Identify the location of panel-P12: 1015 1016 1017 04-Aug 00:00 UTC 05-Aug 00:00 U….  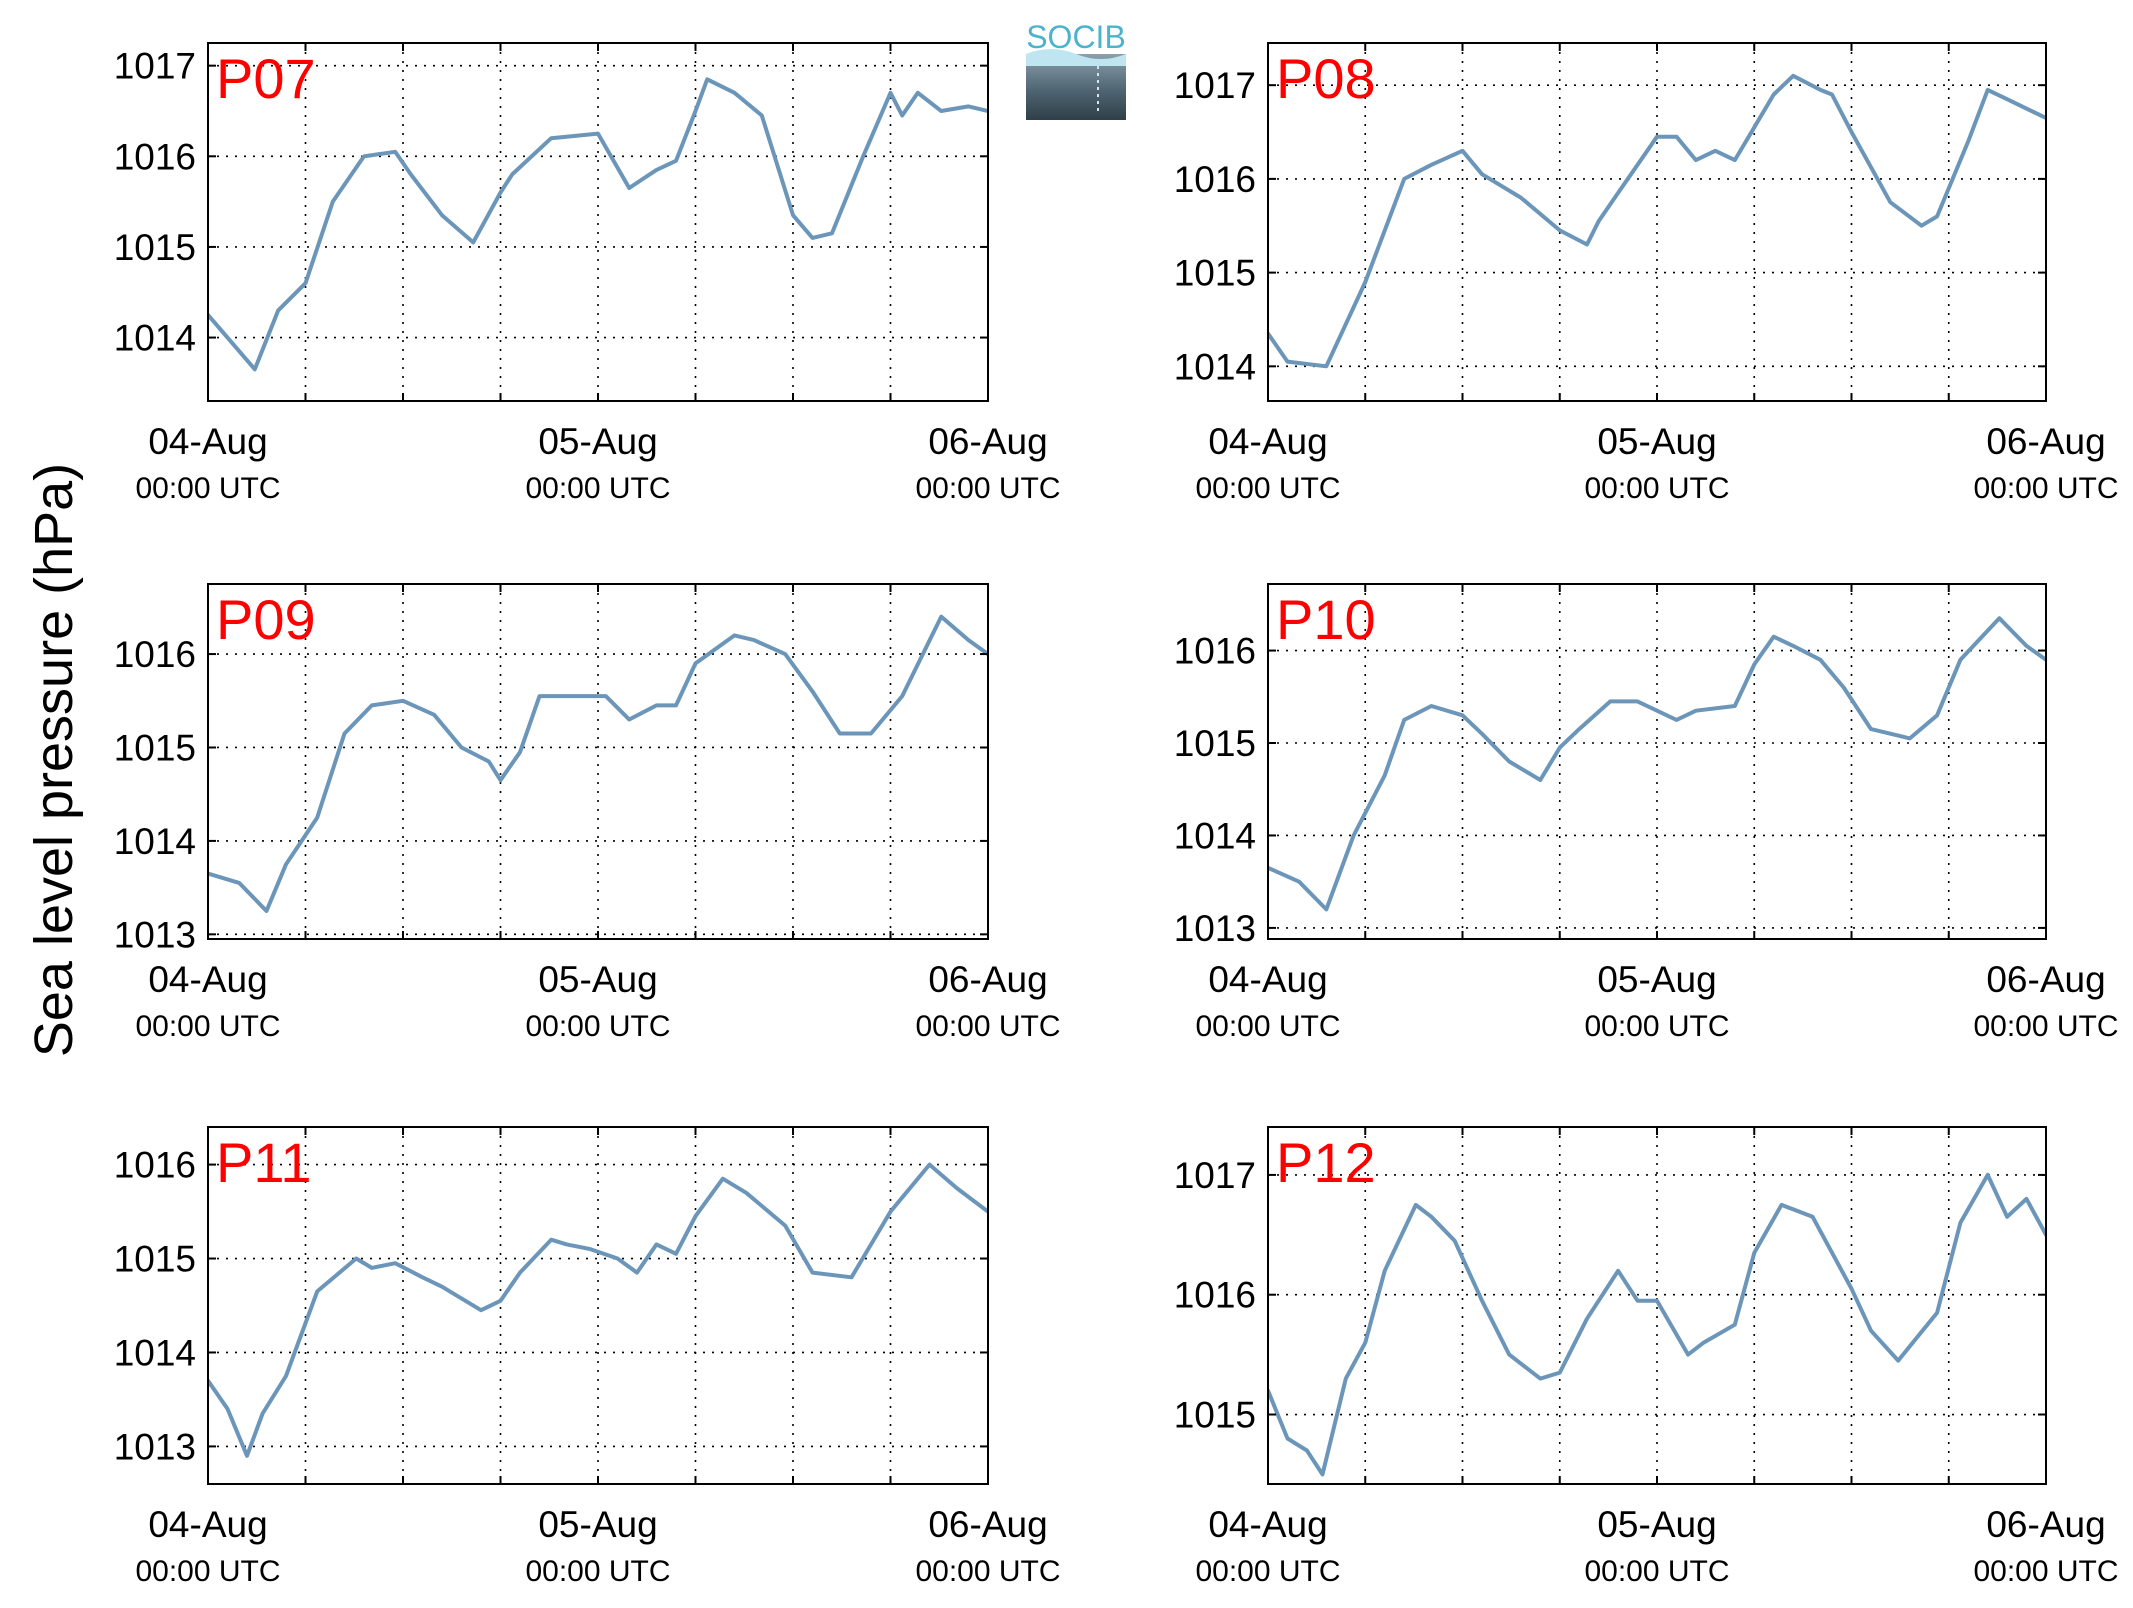
(1646, 1357).